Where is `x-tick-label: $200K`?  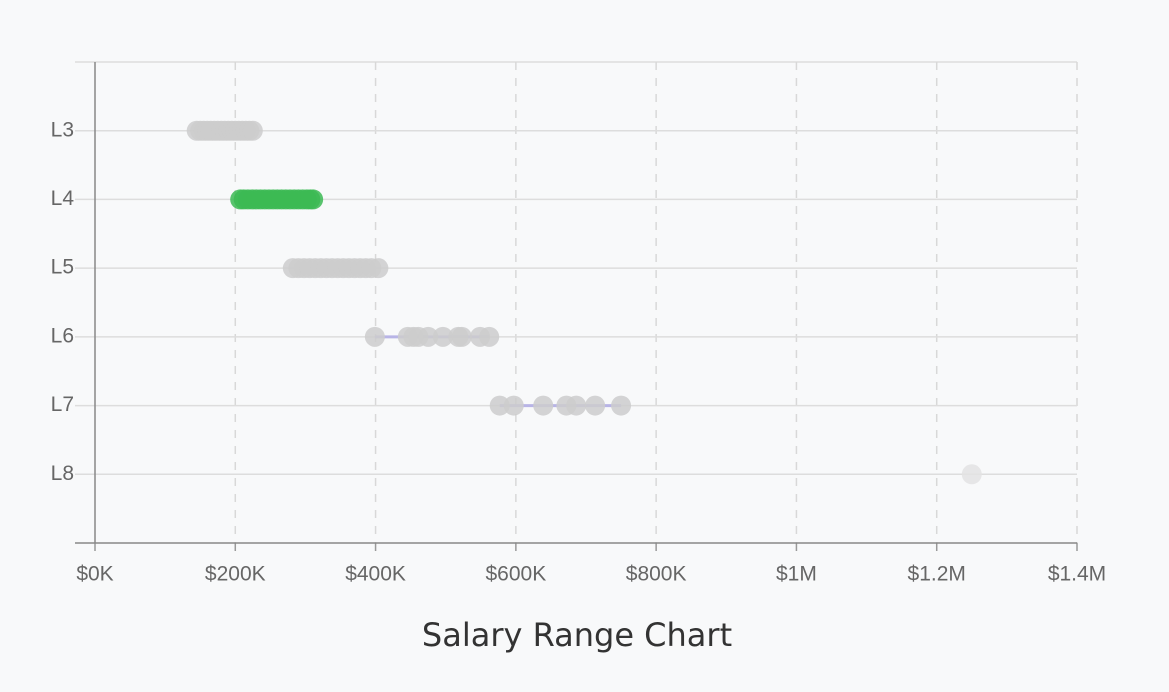 x-tick-label: $200K is located at coordinates (235, 574).